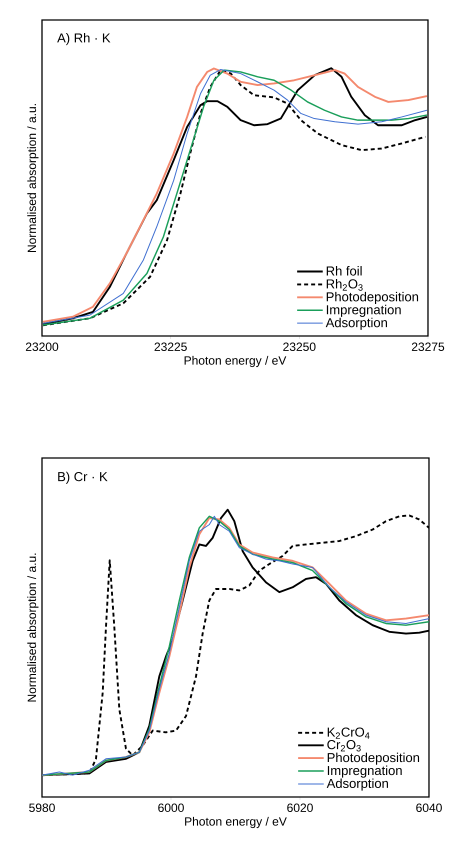 The image size is (452, 859). Describe the element at coordinates (428, 347) in the screenshot. I see `x-tick-label: 23275` at that location.